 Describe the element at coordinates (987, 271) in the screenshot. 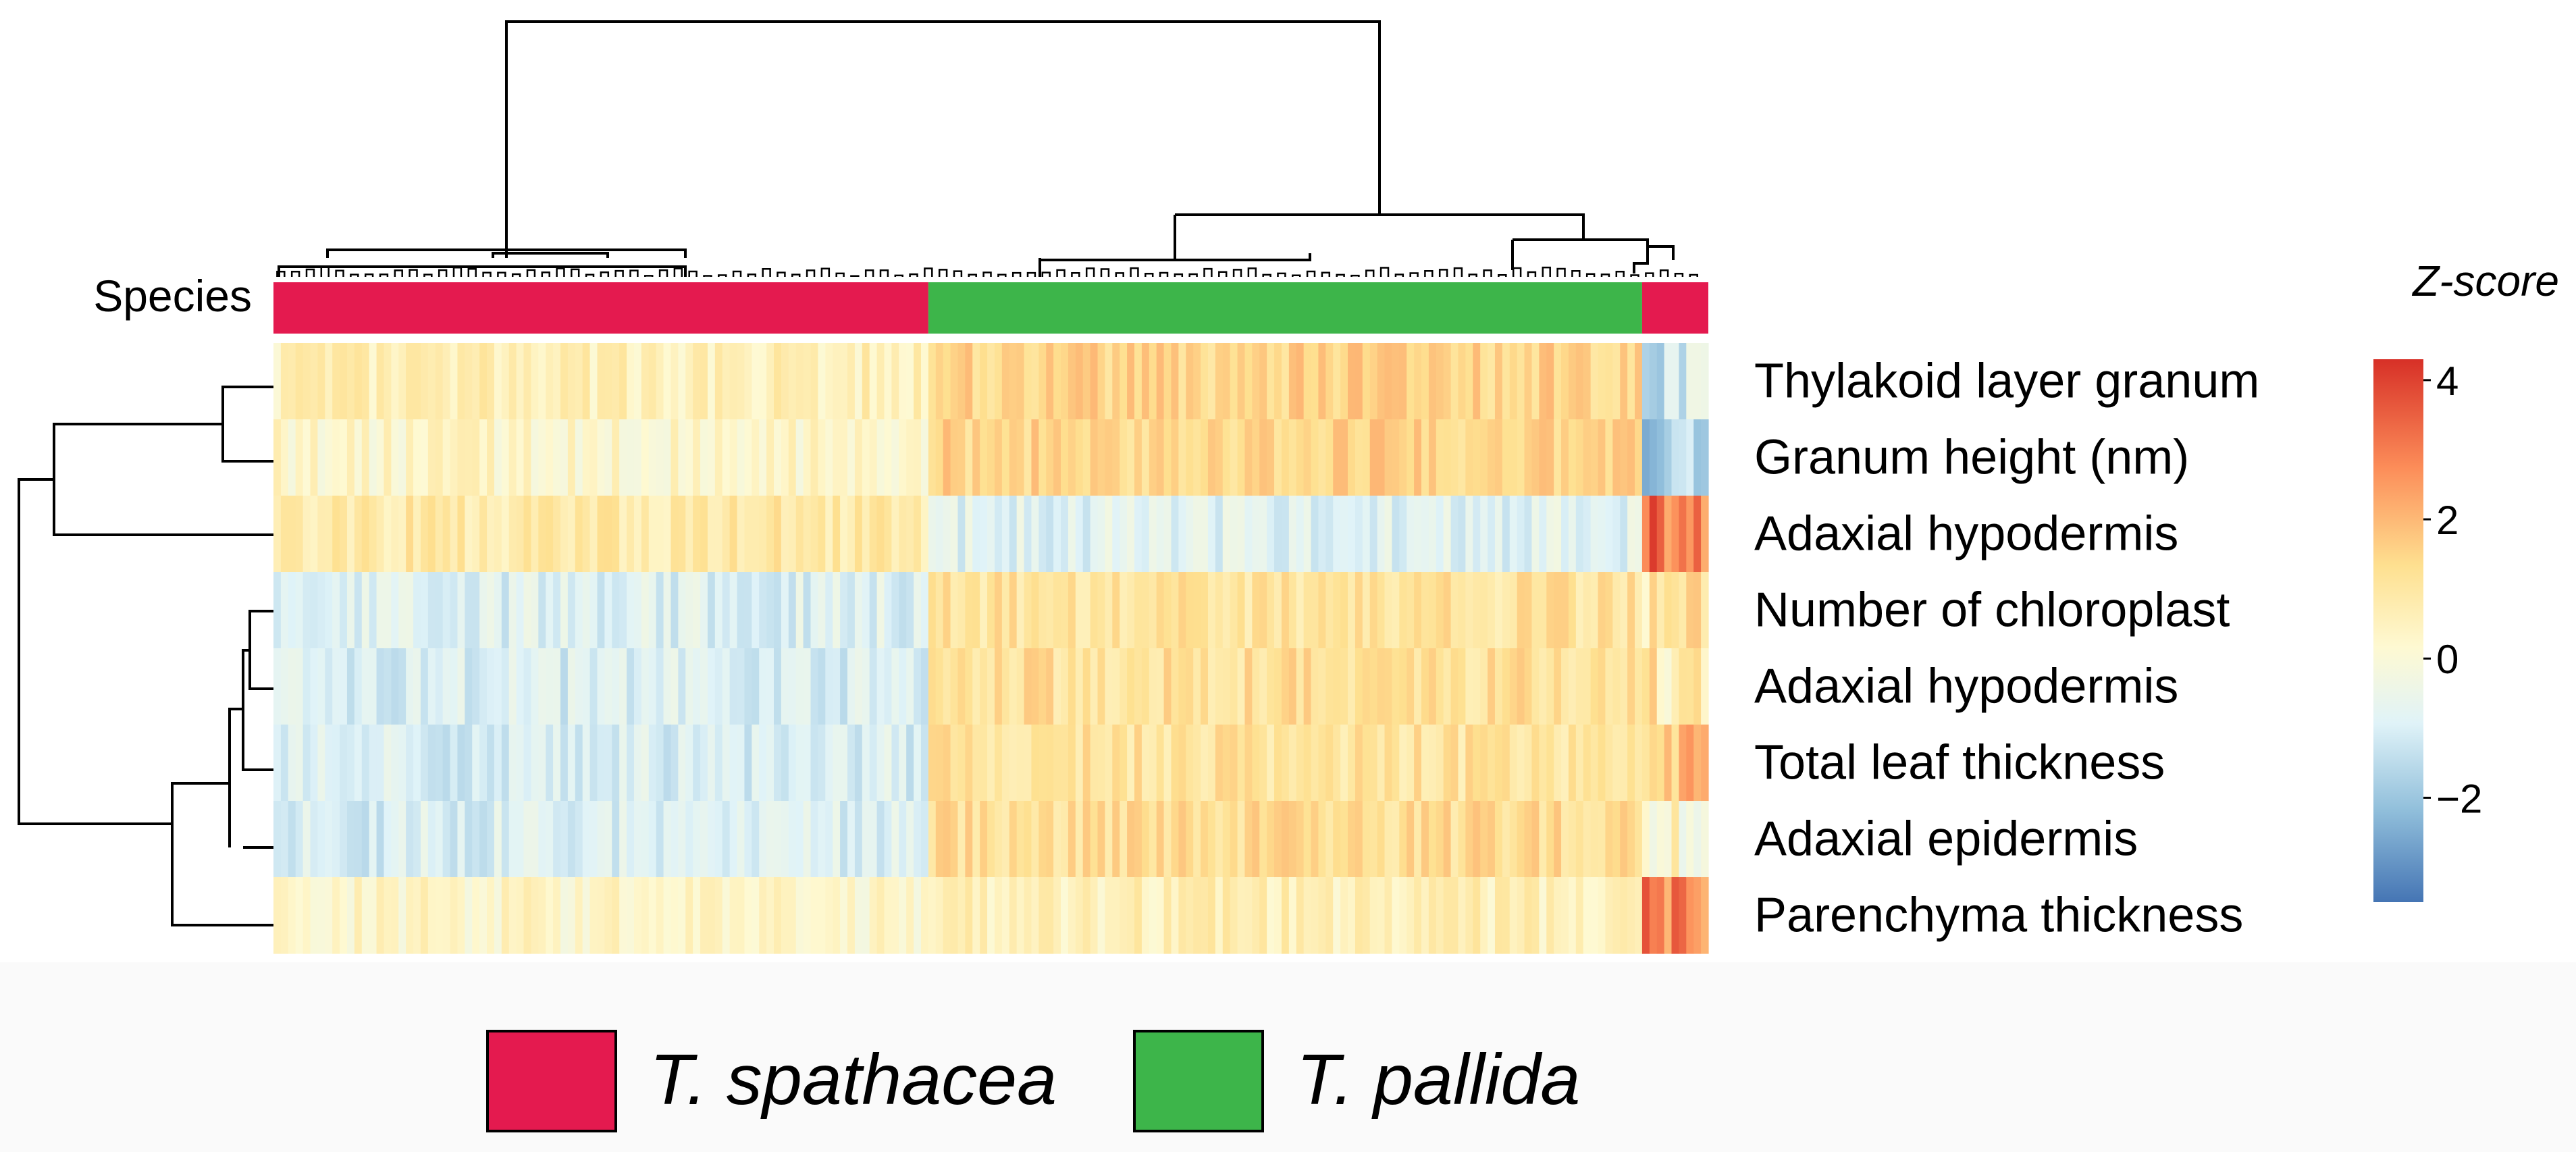

I see `column-dendrogram-leaves` at that location.